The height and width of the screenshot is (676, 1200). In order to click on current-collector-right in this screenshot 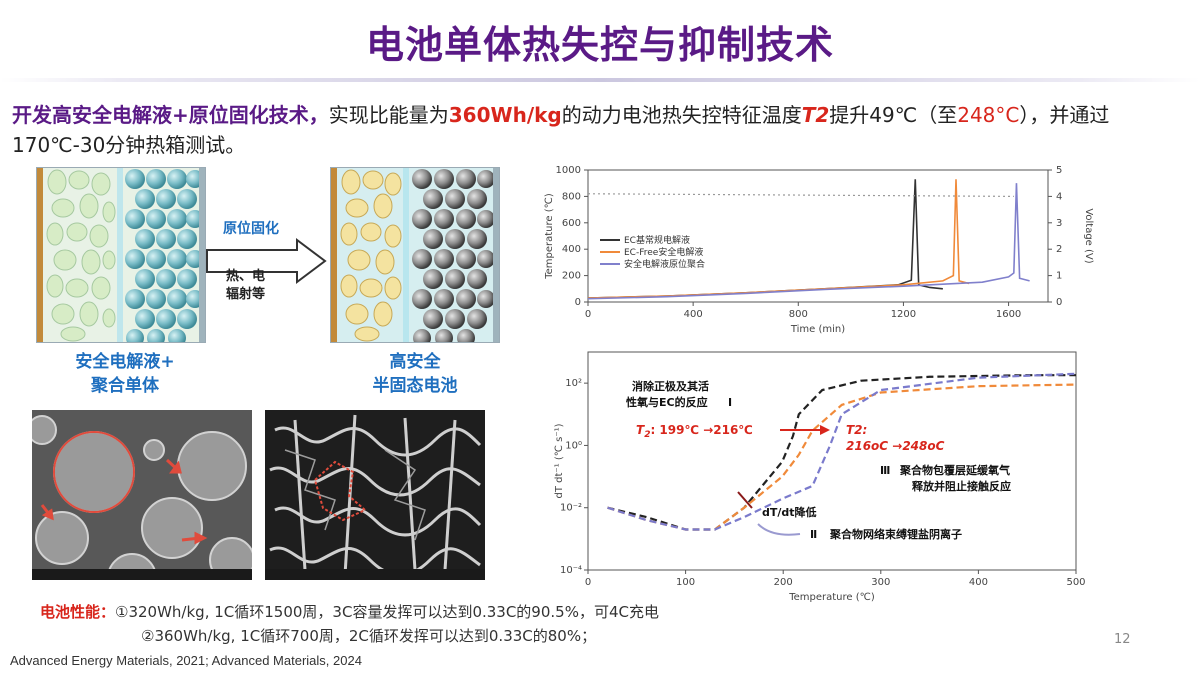, I will do `click(202, 255)`.